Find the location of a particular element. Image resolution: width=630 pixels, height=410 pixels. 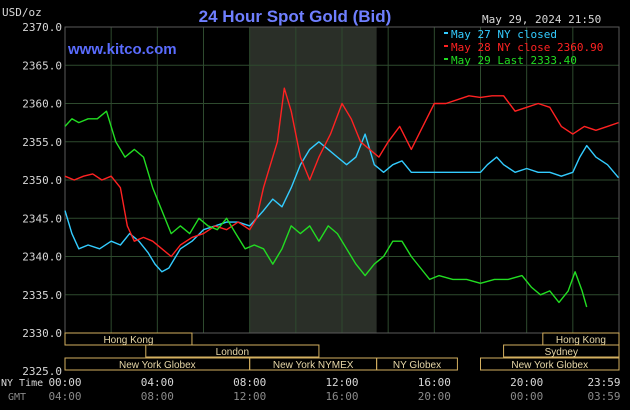

x-tick-label-ny: 04:00 is located at coordinates (157, 382).